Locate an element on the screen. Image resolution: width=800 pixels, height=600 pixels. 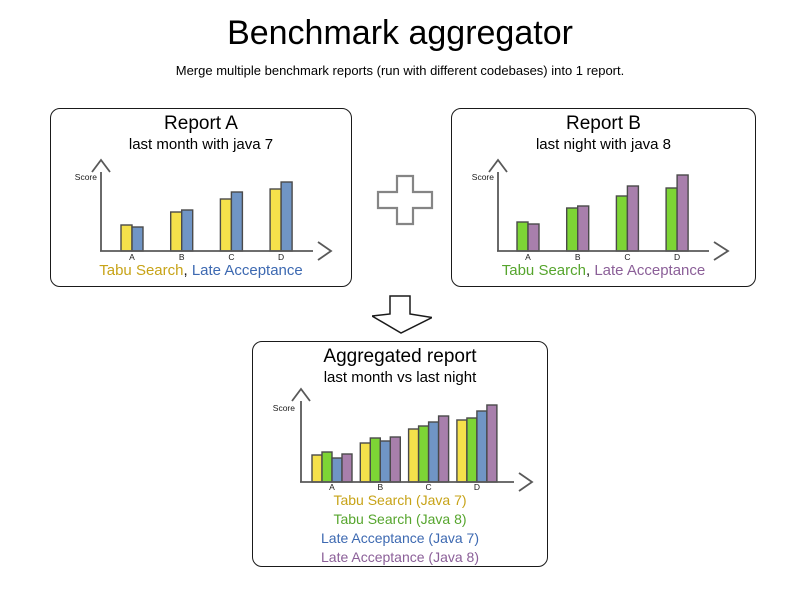
plus-shape is located at coordinates (405, 200).